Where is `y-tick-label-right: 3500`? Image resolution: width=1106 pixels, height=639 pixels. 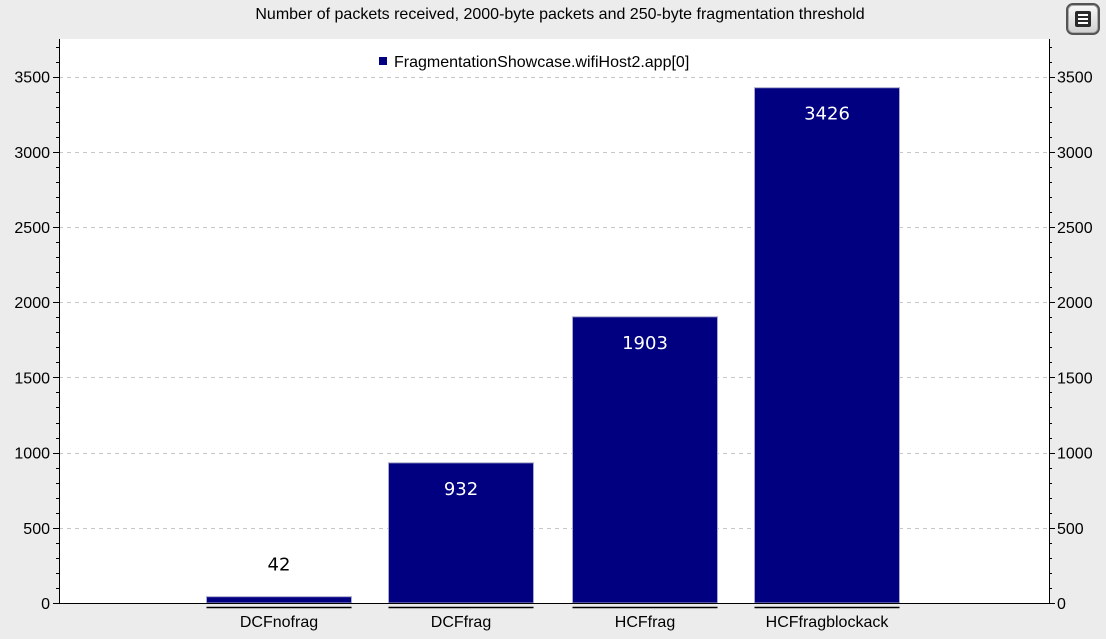 y-tick-label-right: 3500 is located at coordinates (1075, 78).